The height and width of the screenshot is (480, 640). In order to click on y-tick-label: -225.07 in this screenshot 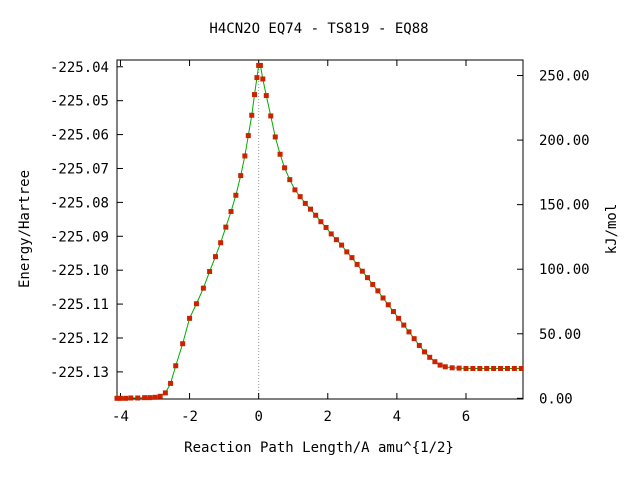, I will do `click(79, 169)`.